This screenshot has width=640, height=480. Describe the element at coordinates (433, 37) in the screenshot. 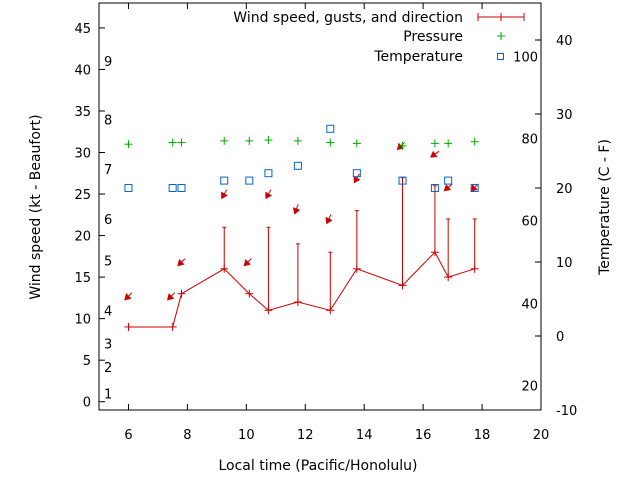

I see `legend-label-pressure: Pressure` at that location.